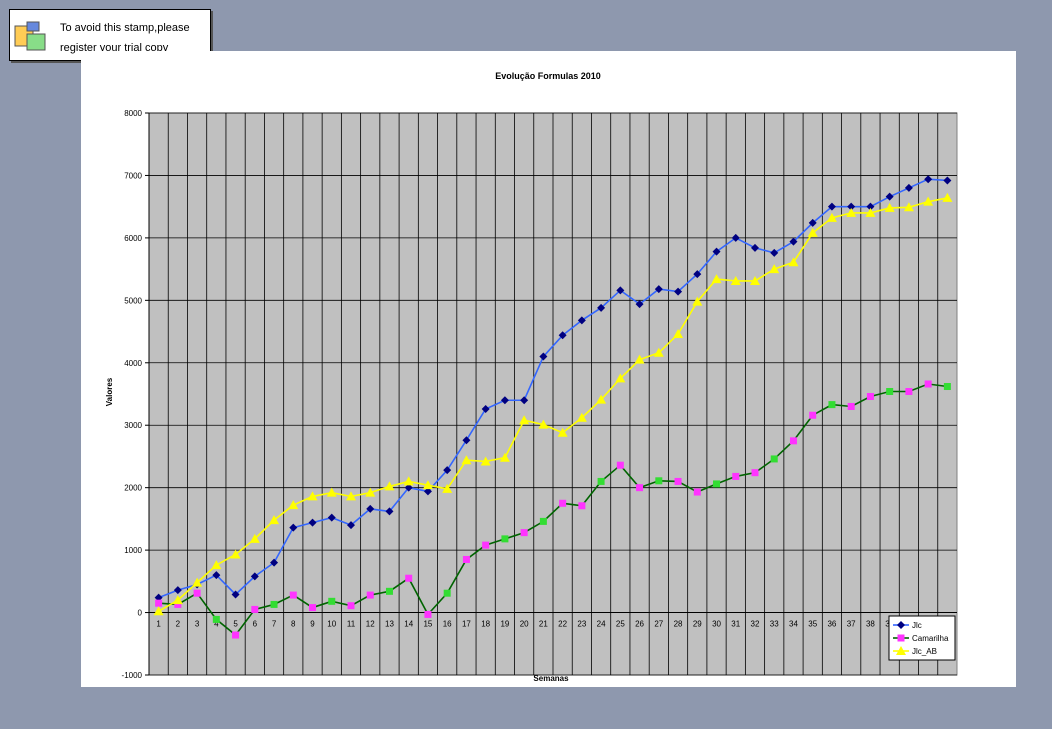  Describe the element at coordinates (351, 624) in the screenshot. I see `x-tick-label: 11` at that location.